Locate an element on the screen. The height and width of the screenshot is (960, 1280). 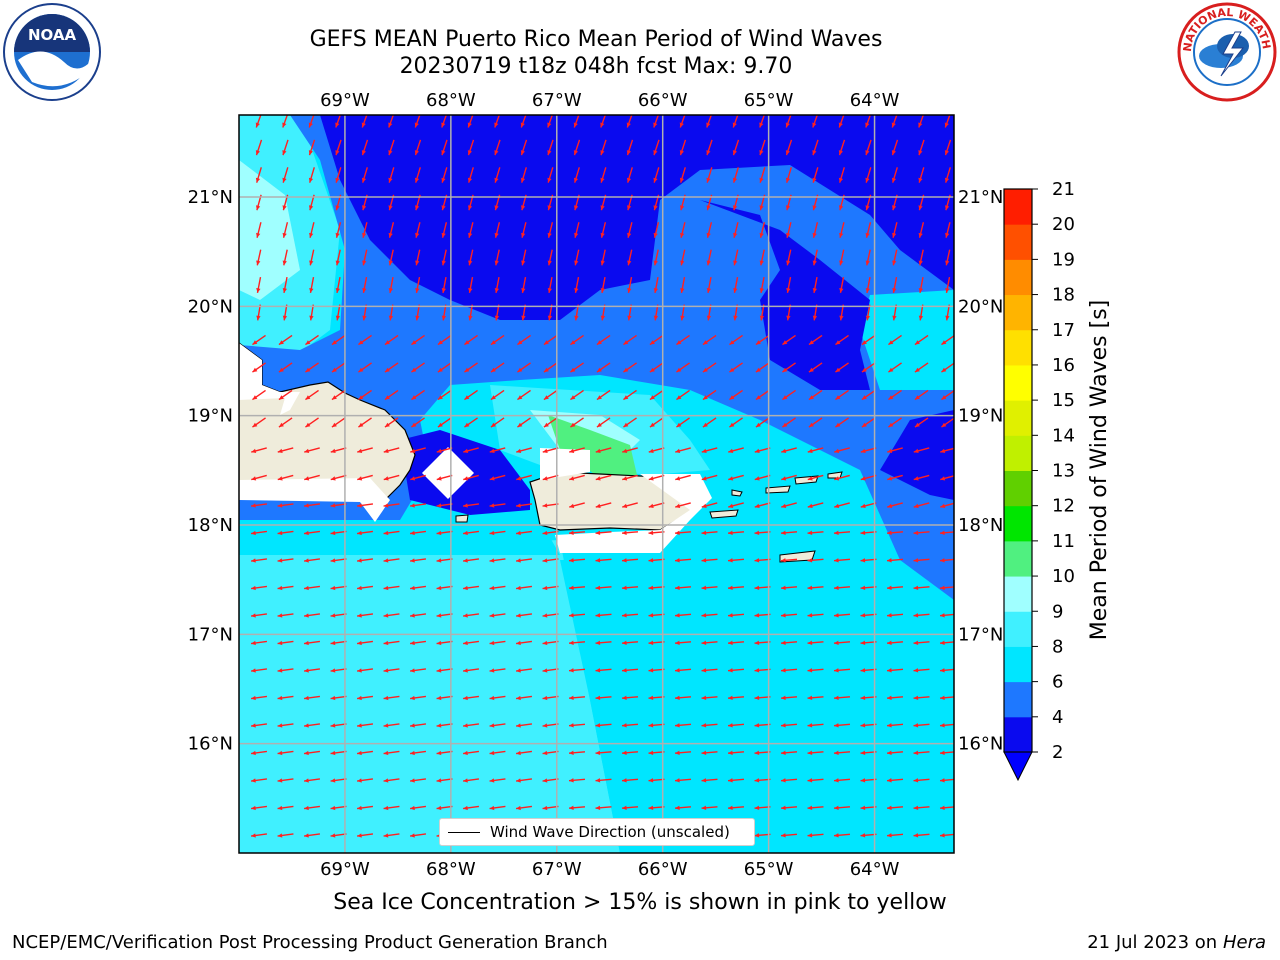
vieques-island is located at coordinates (724, 514).